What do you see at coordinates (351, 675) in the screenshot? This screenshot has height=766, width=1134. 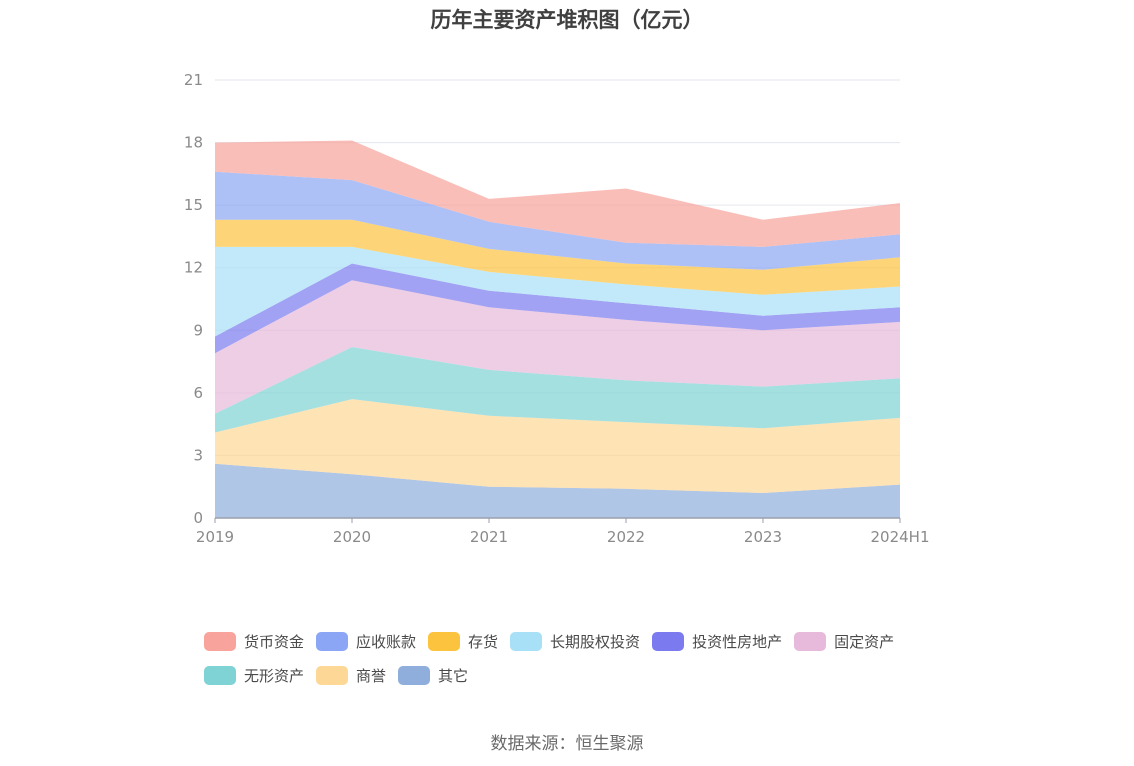 I see `legend-item-商誉: 商誉` at bounding box center [351, 675].